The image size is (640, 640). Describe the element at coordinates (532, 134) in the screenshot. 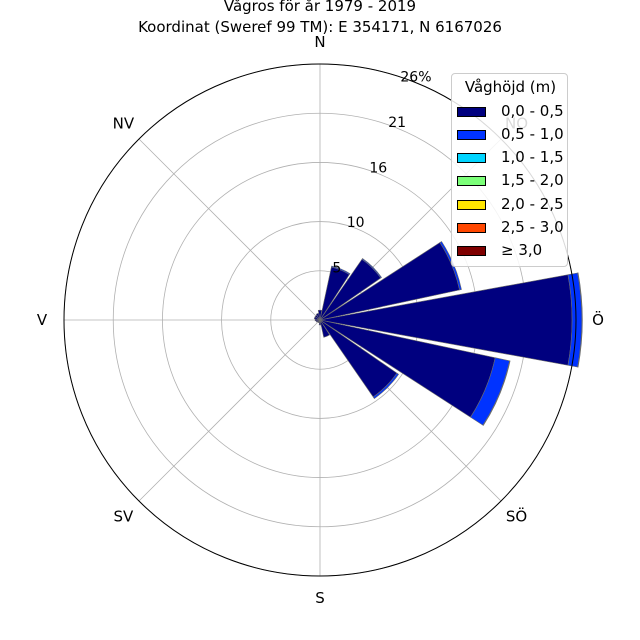

I see `legend-label: 0,5 - 1,0` at that location.